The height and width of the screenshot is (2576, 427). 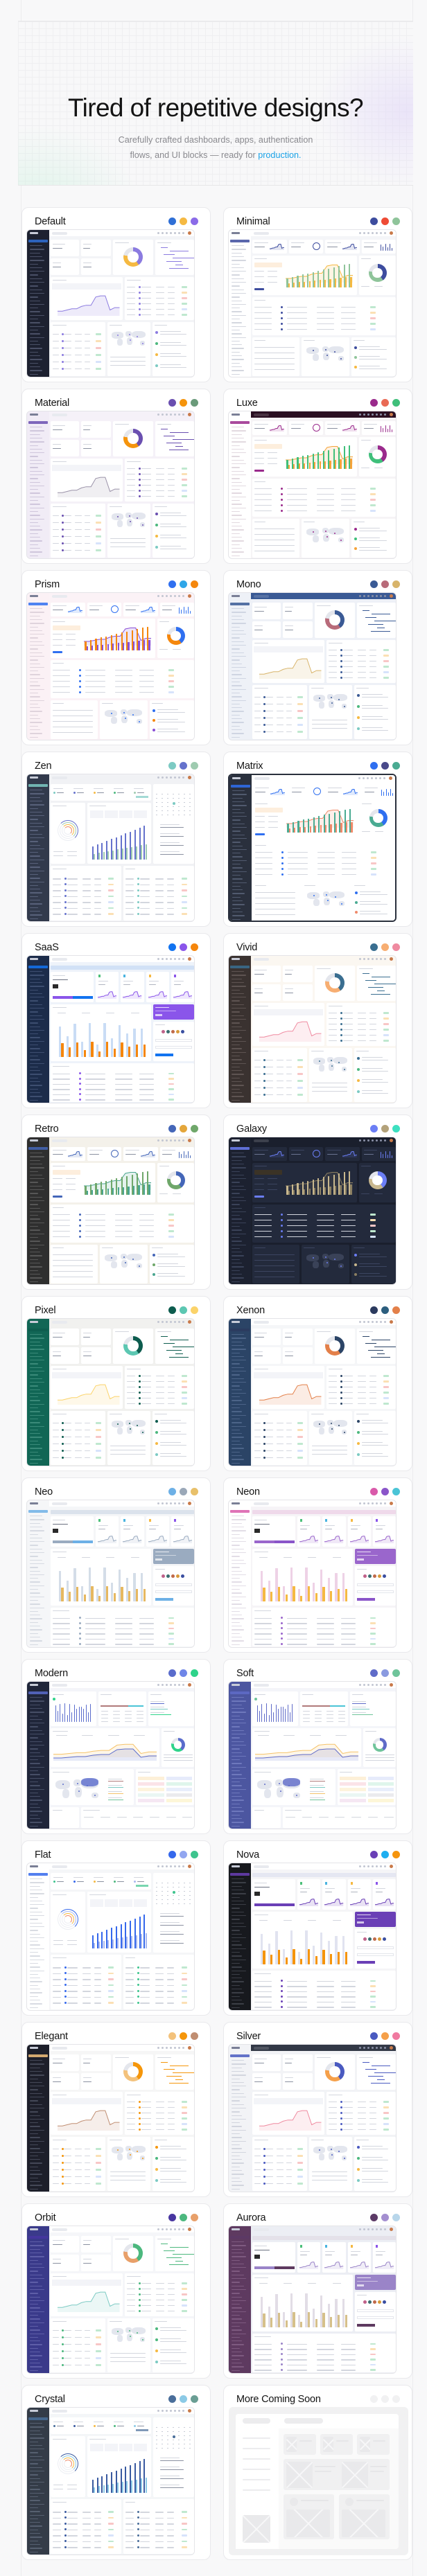 I want to click on amount-input, so click(x=375, y=1591).